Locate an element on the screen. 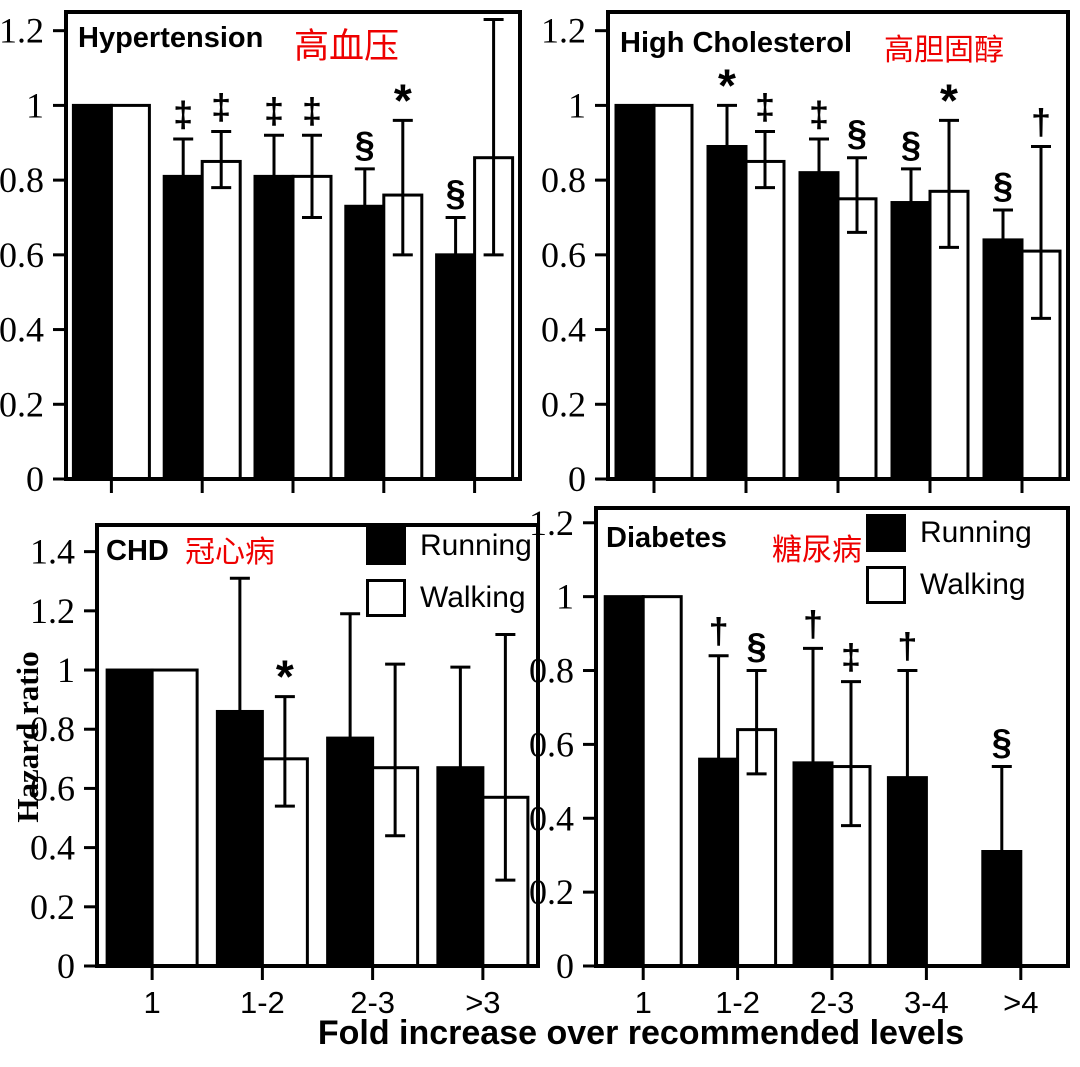 The height and width of the screenshot is (1067, 1080). high_cholesterol-significance-marker-4: † is located at coordinates (1041, 121).